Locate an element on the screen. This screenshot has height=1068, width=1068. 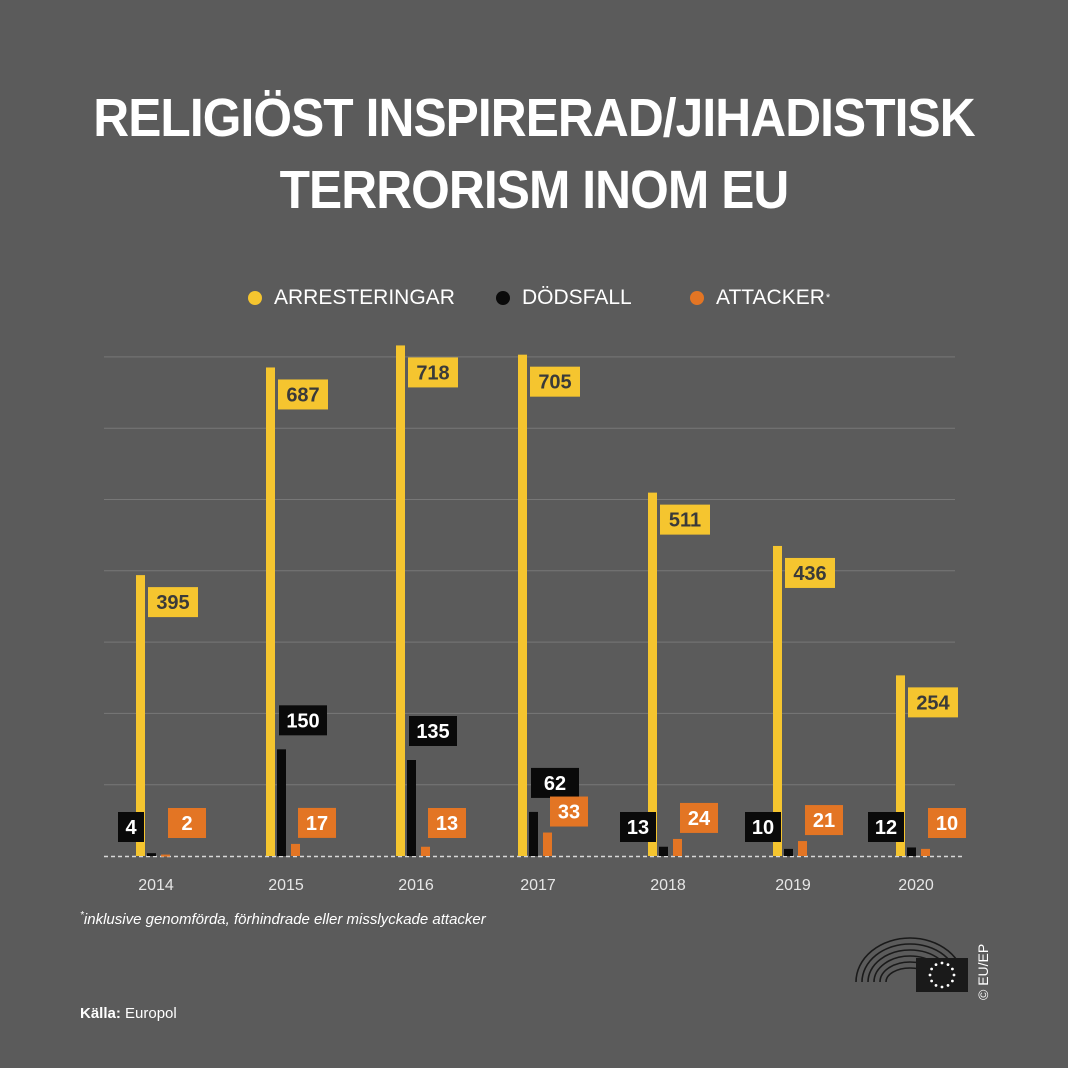
bar-arresteringar-2020 is located at coordinates (900, 765).